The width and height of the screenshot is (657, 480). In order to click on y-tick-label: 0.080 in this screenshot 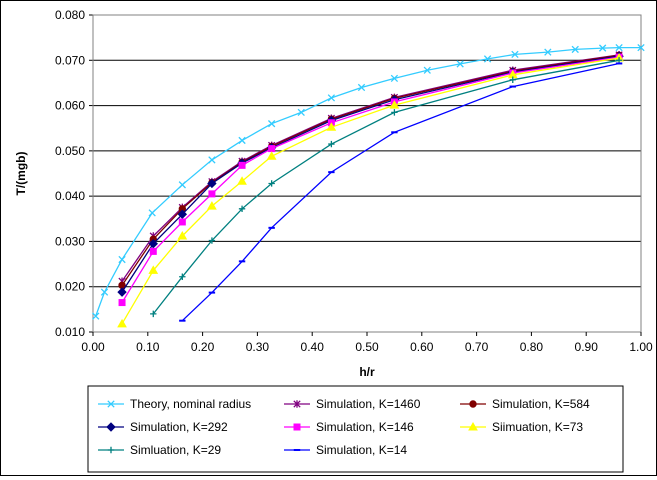, I will do `click(70, 15)`.